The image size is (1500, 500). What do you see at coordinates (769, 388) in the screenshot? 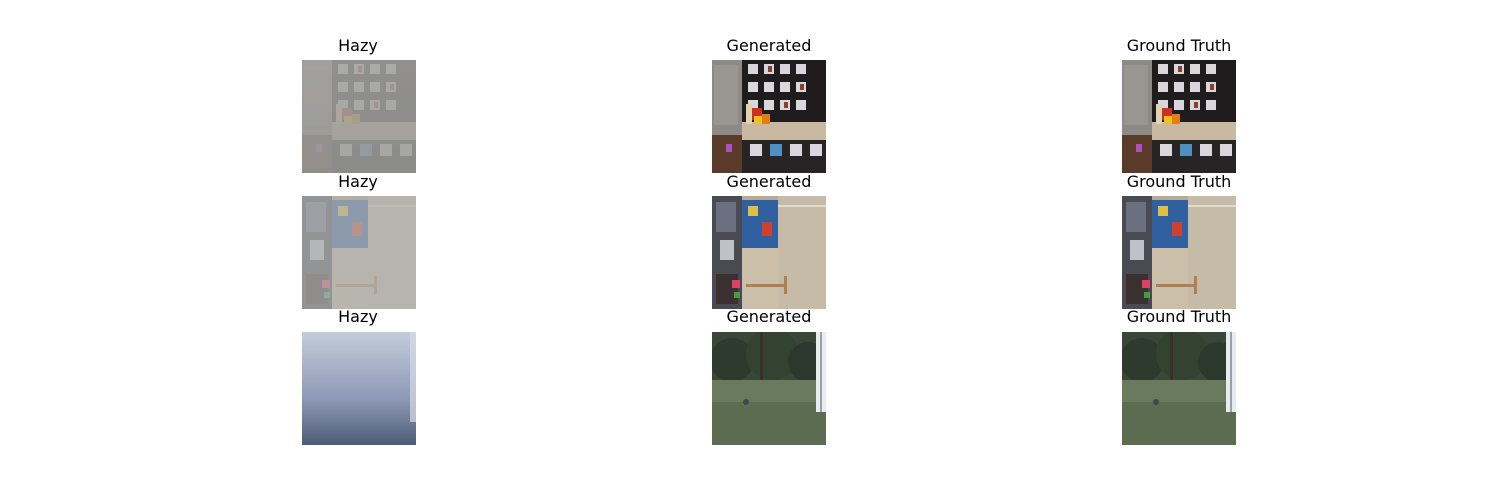
I see `generated-garden-scene-image` at bounding box center [769, 388].